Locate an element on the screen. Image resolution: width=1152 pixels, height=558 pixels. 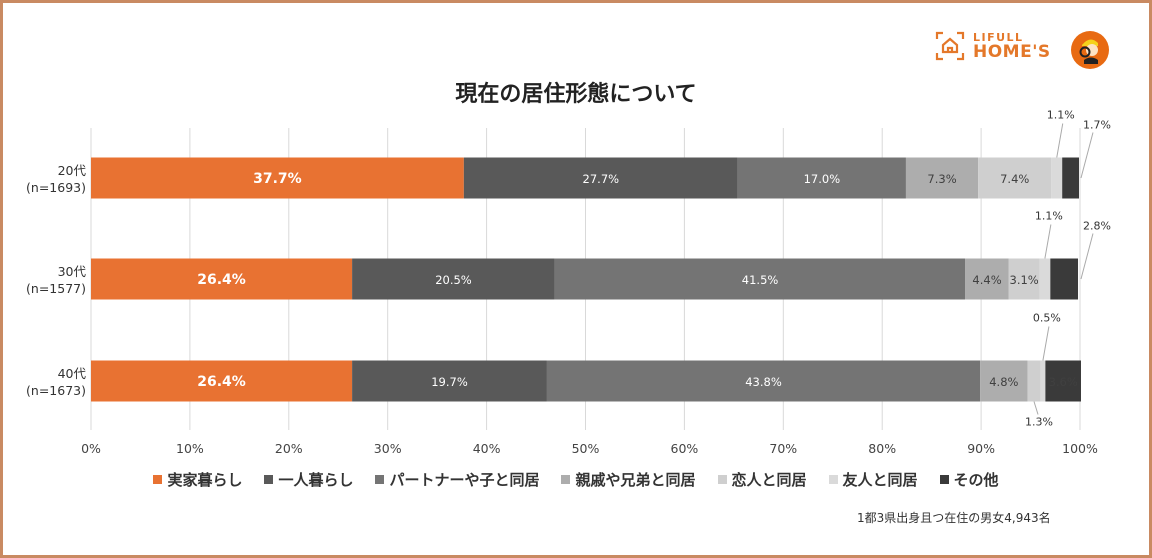
category-label: (n=1693) is located at coordinates (56, 187).